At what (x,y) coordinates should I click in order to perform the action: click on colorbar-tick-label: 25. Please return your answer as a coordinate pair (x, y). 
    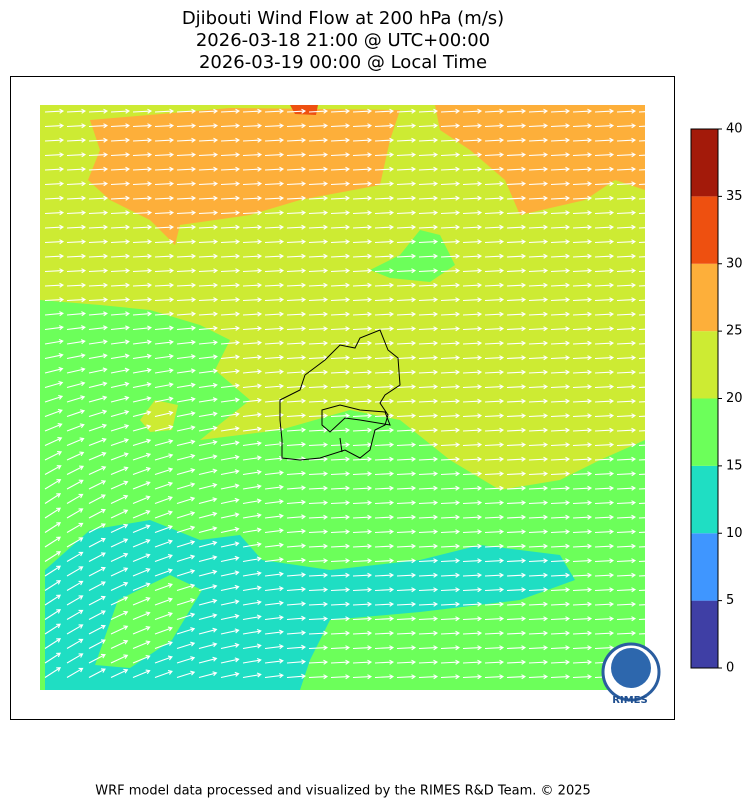
    Looking at the image, I should click on (734, 331).